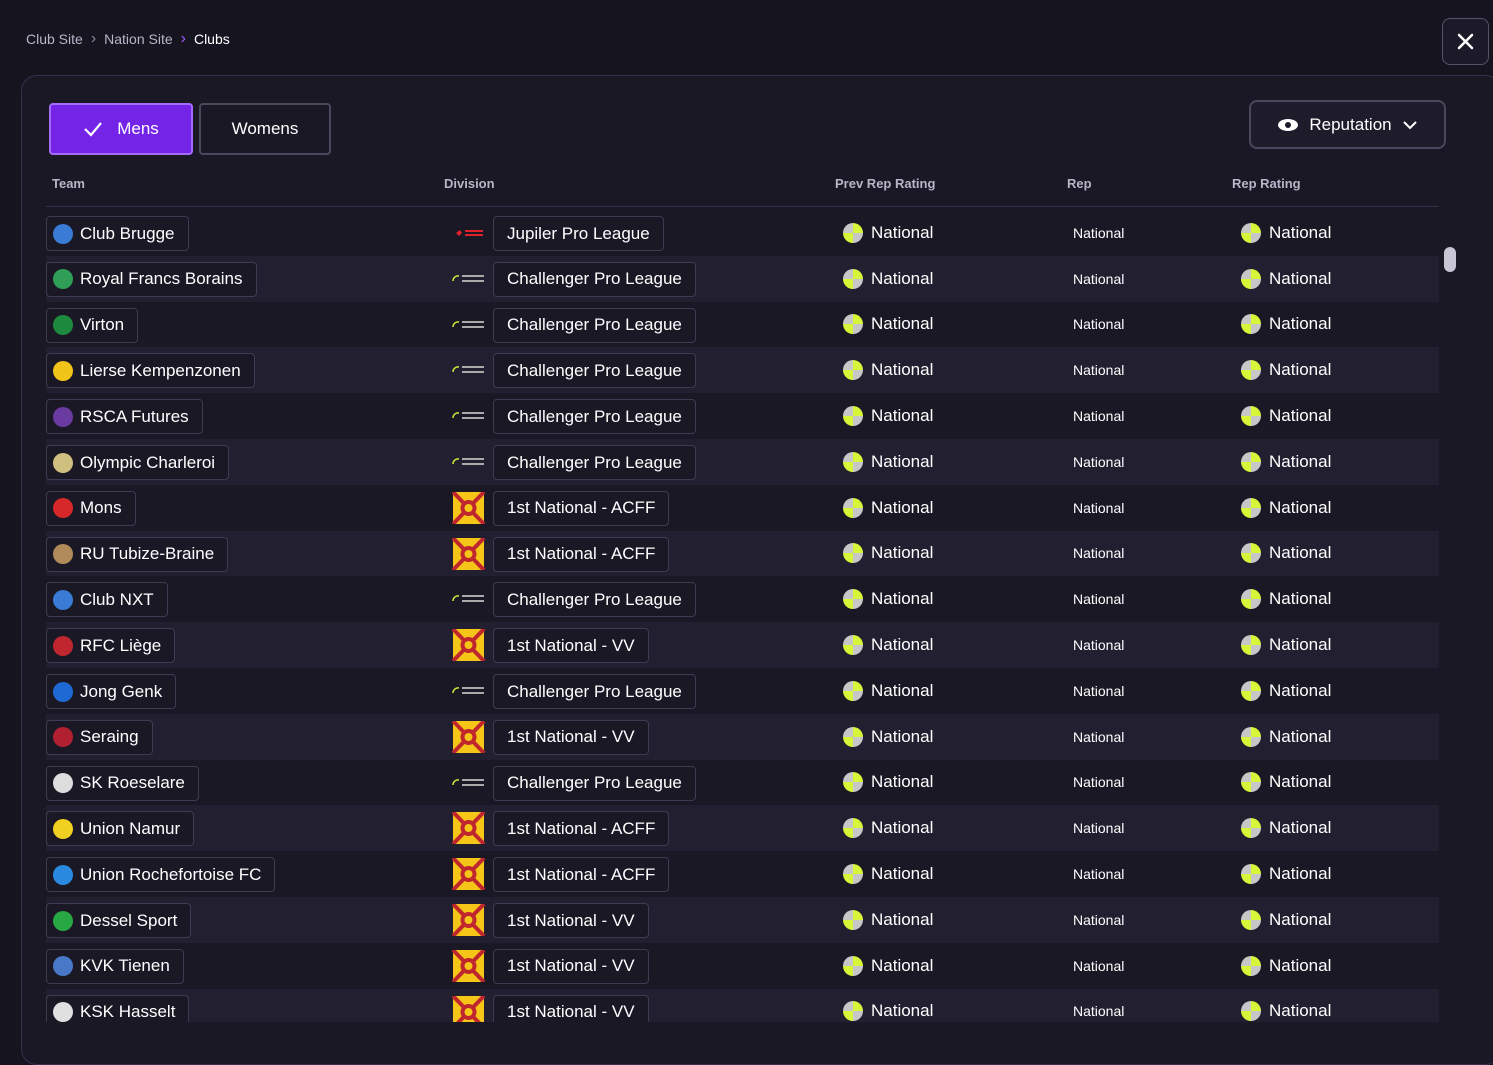  Describe the element at coordinates (1347, 124) in the screenshot. I see `sort-dropdown: Reputation` at that location.